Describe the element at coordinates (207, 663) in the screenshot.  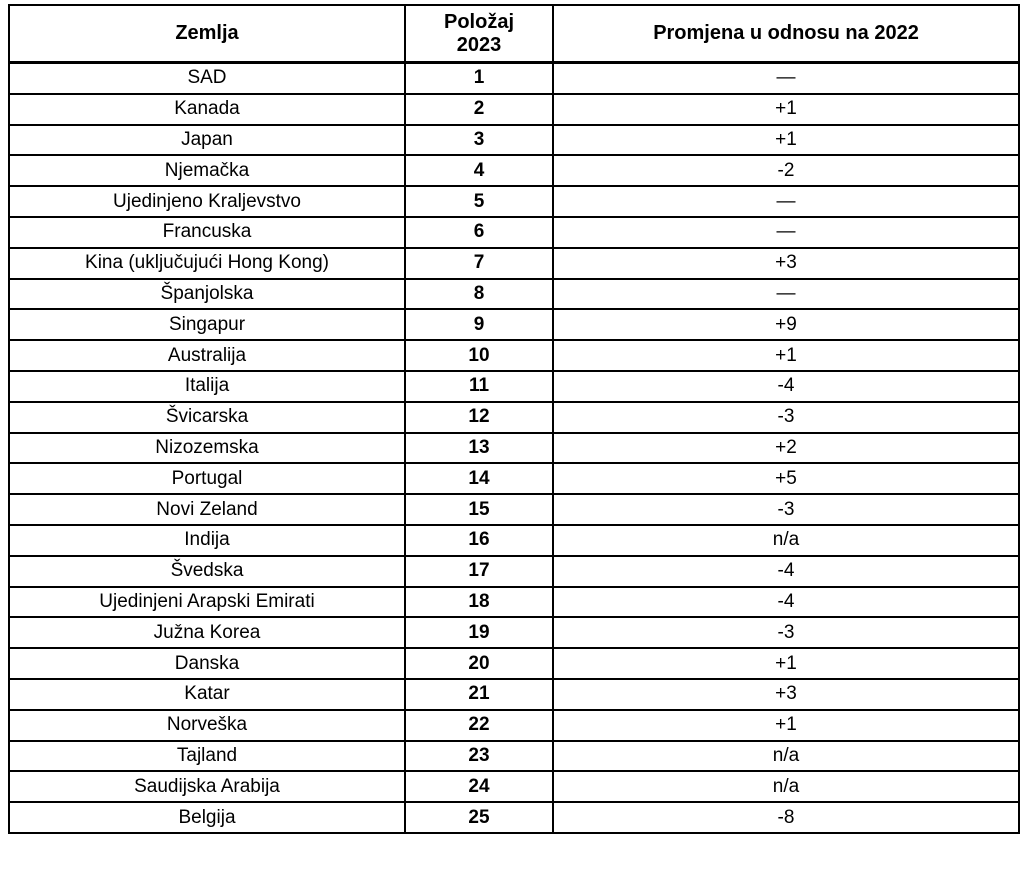
I see `country-cell: Danska` at that location.